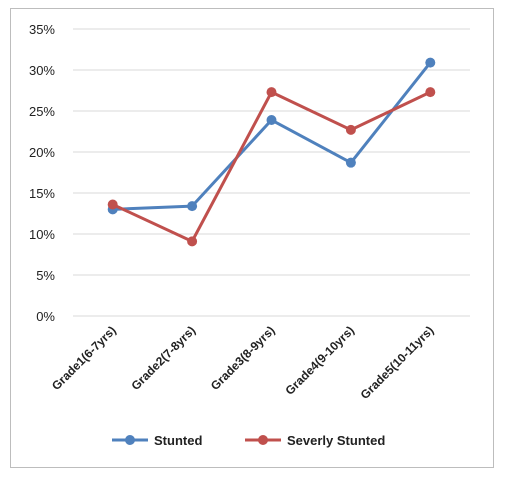 Image resolution: width=505 pixels, height=479 pixels. What do you see at coordinates (319, 360) in the screenshot?
I see `x-tick-label: Grade4(9-10yrs)` at bounding box center [319, 360].